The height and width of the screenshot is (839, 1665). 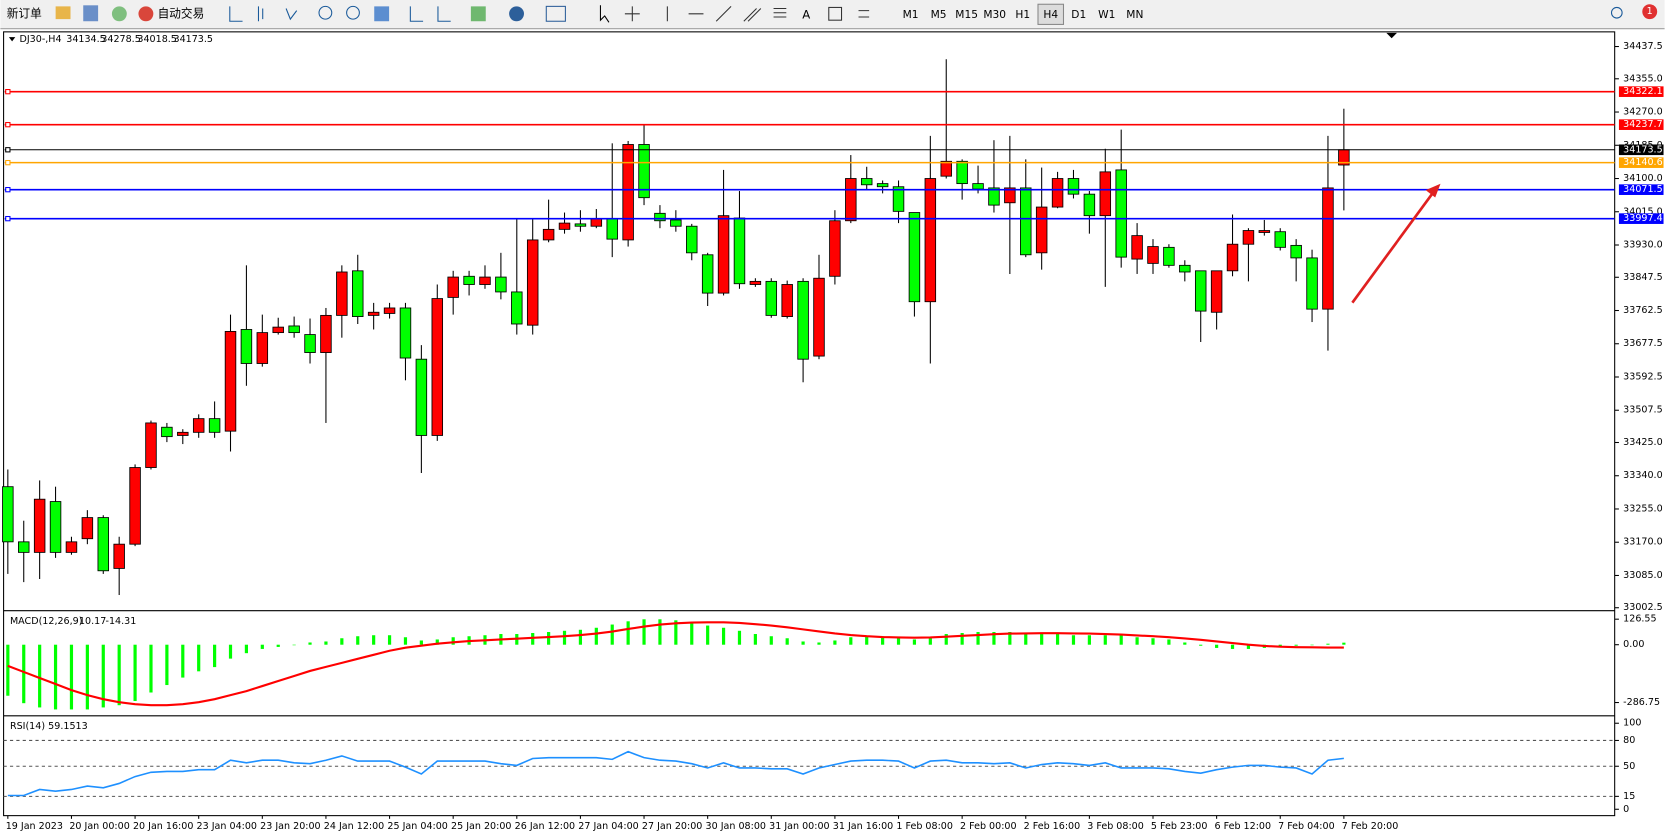 I want to click on x-tick-label: 27 Jan 20:00, so click(x=672, y=826).